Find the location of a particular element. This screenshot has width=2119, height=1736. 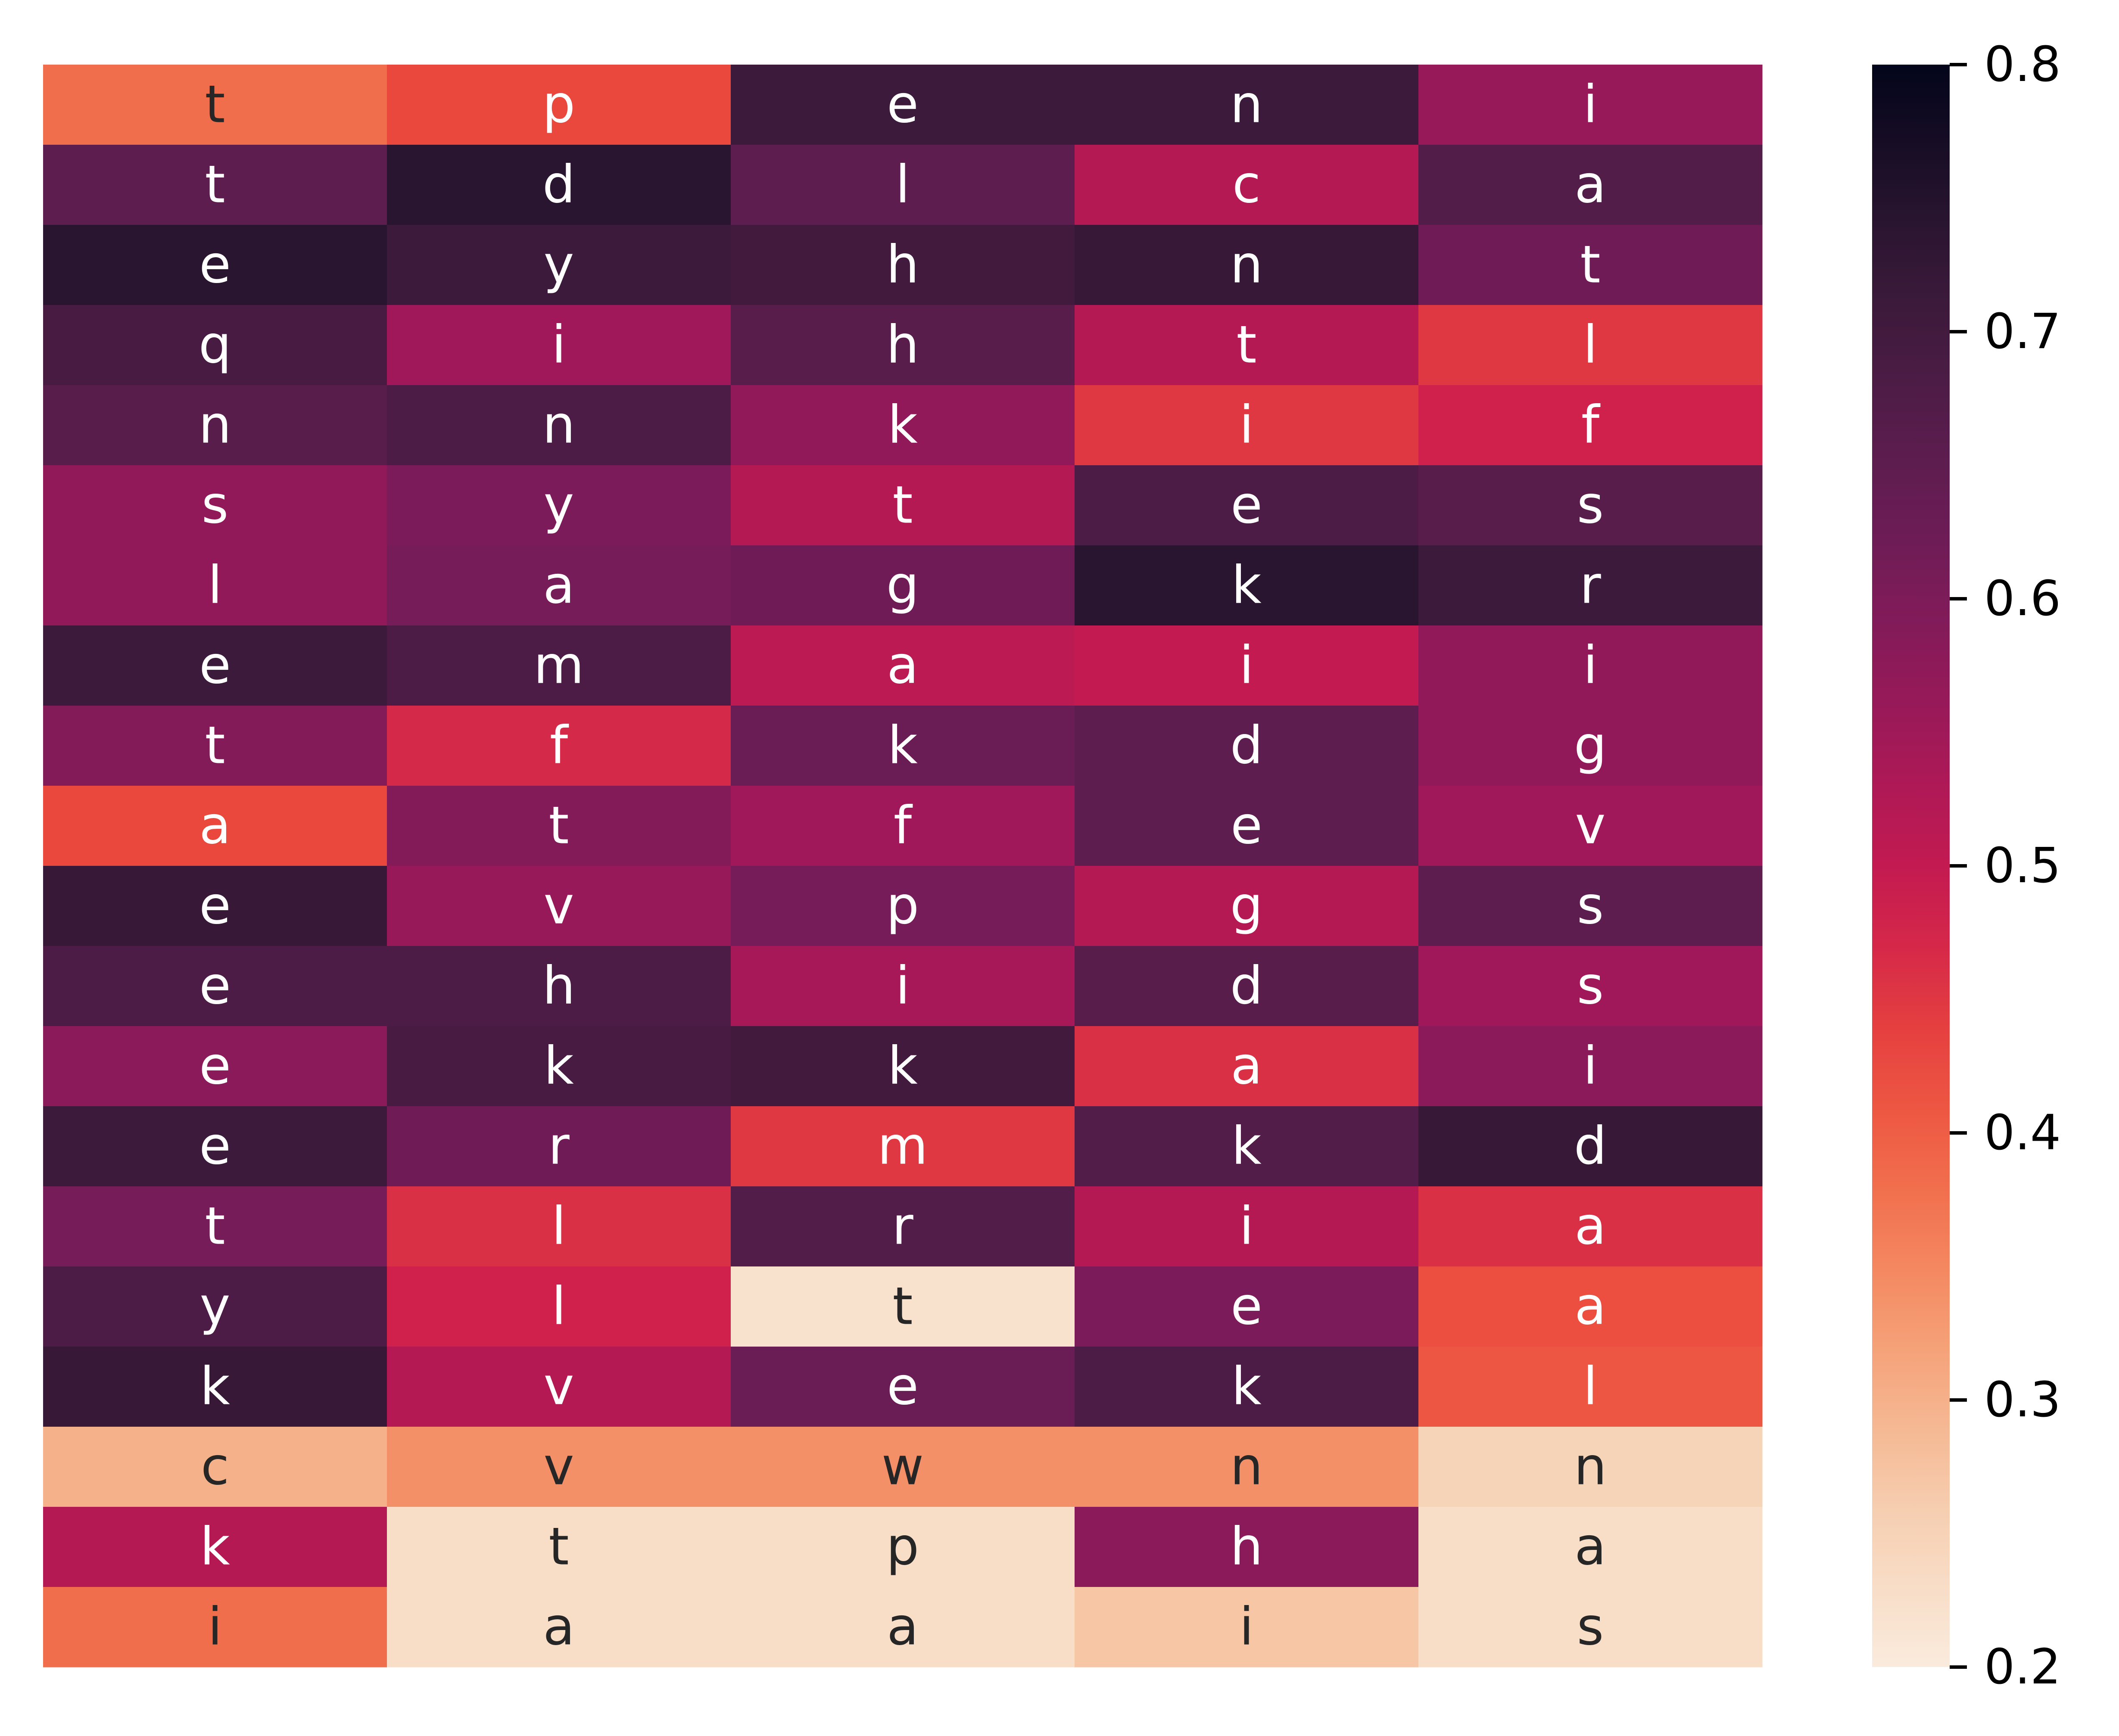

heatmap-cell-r5-c1 is located at coordinates (559, 506).